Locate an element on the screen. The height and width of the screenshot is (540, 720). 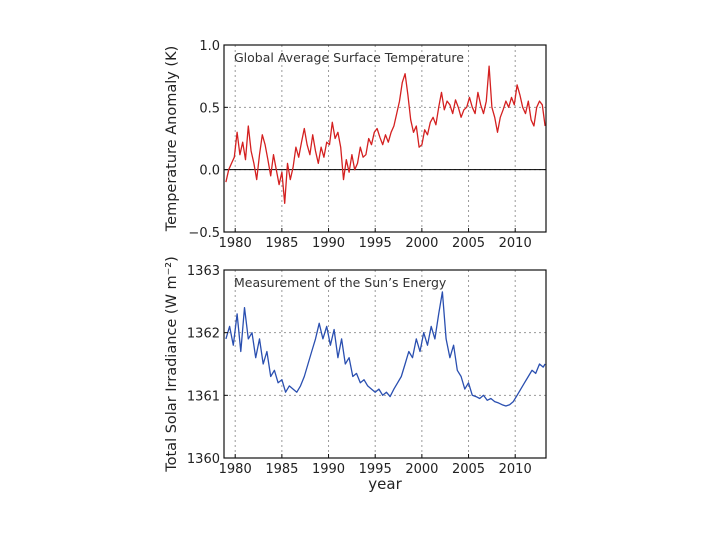
solar-x-tick-label: 1980 is located at coordinates (235, 469).